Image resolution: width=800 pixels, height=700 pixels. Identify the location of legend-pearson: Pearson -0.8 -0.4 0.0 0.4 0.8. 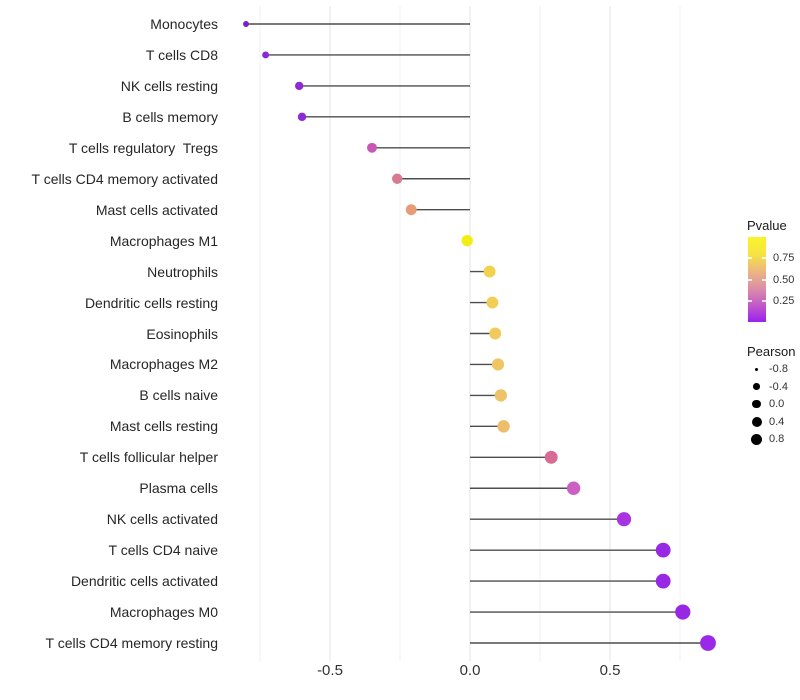
(773, 398).